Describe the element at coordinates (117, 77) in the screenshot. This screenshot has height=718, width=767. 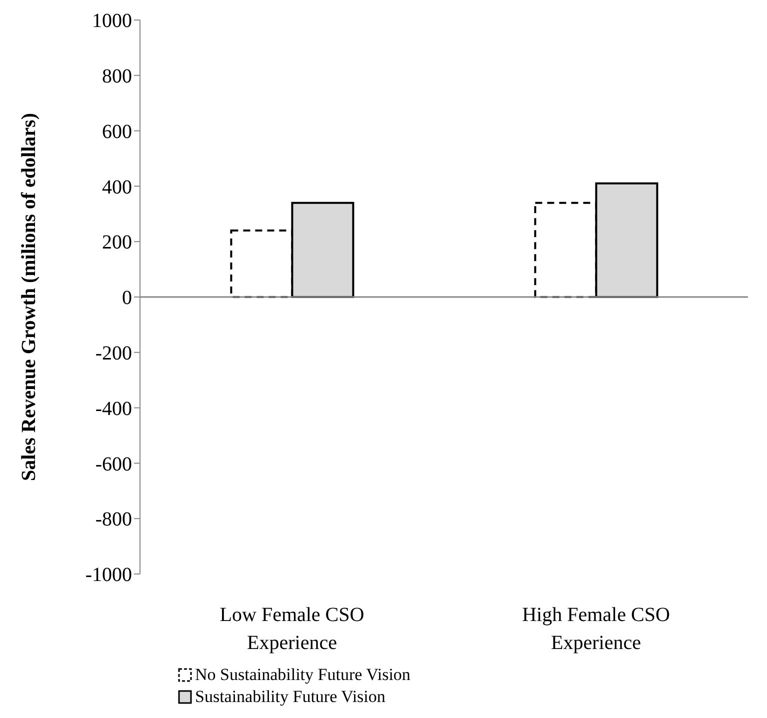
I see `y-tick-label: 800` at that location.